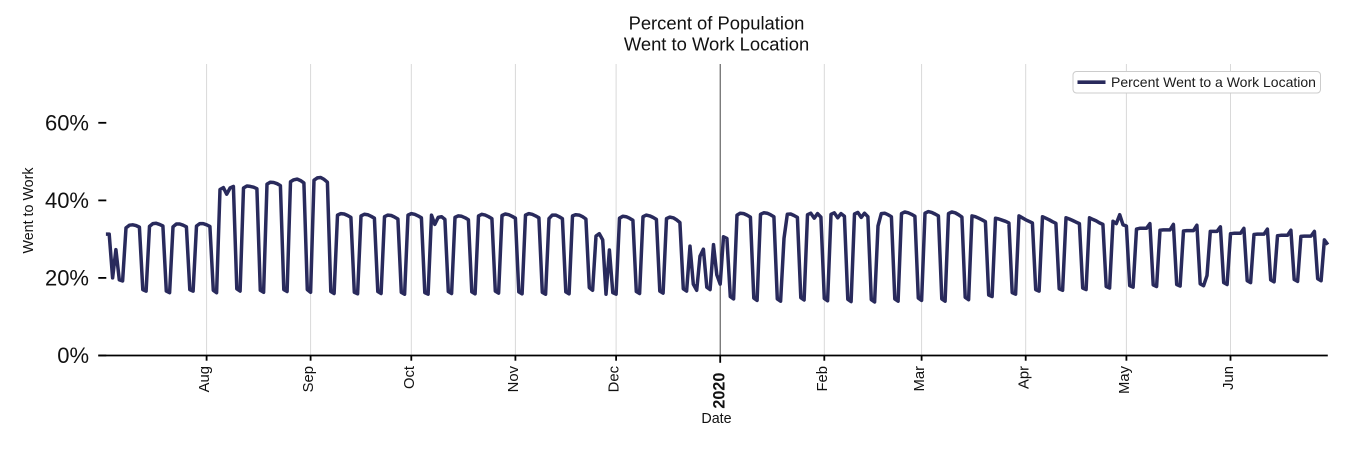 Image resolution: width=1350 pixels, height=455 pixels. Describe the element at coordinates (716, 43) in the screenshot. I see `svg-text: Went to Work Location` at that location.